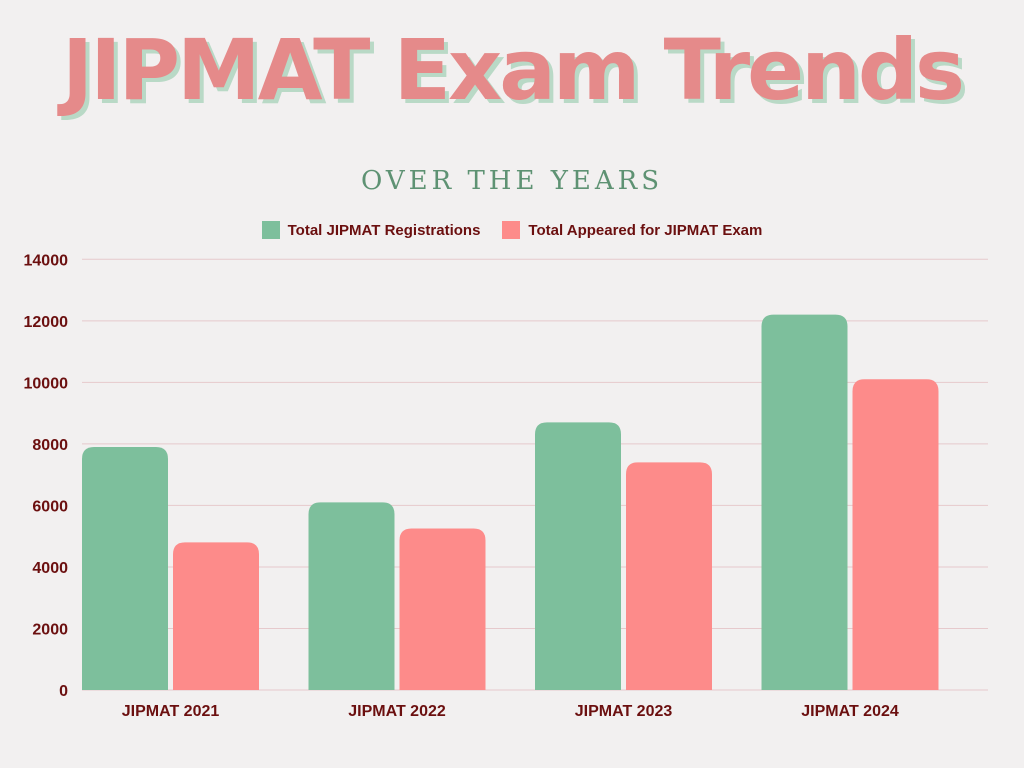 This screenshot has height=768, width=1024. What do you see at coordinates (46, 322) in the screenshot?
I see `y-tick-label: 12000` at bounding box center [46, 322].